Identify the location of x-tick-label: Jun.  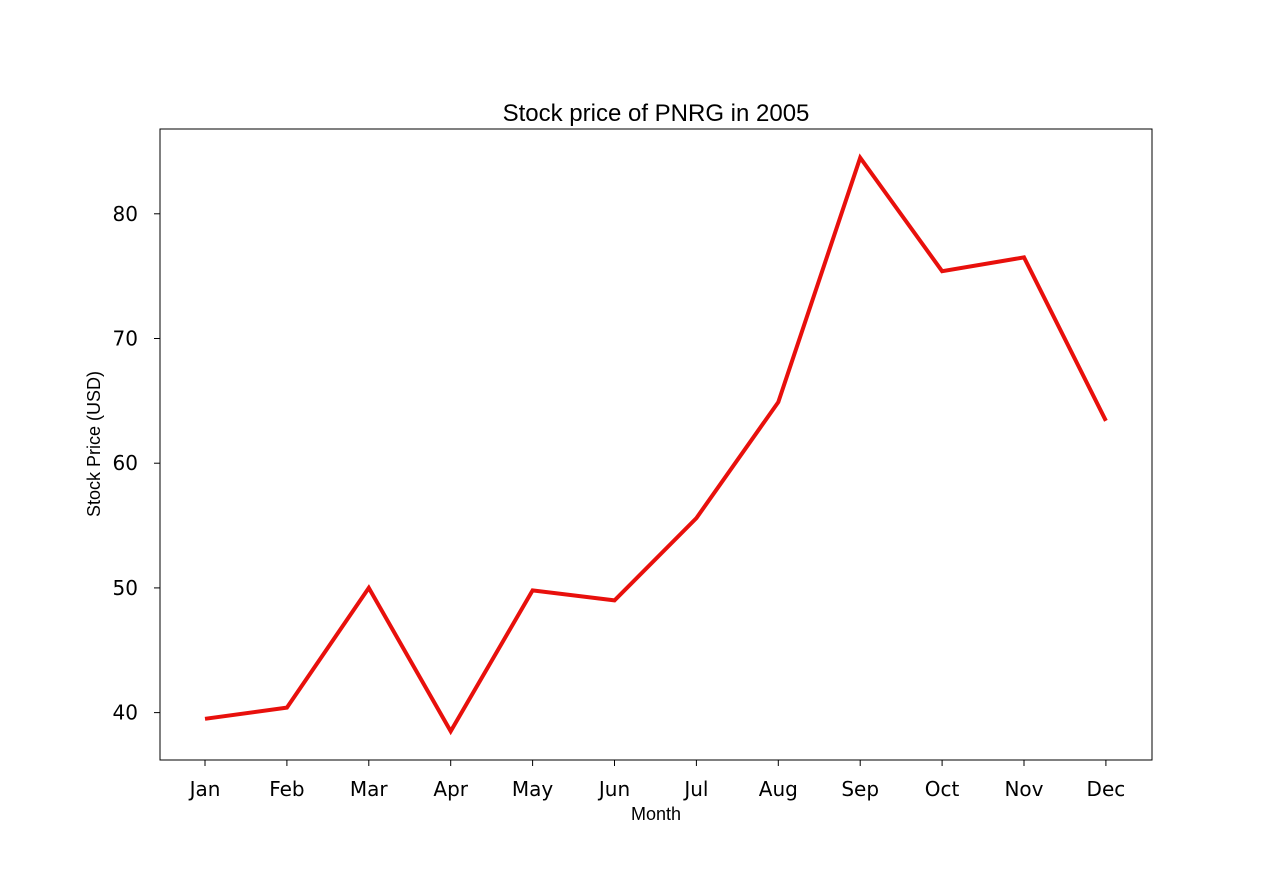
(613, 789).